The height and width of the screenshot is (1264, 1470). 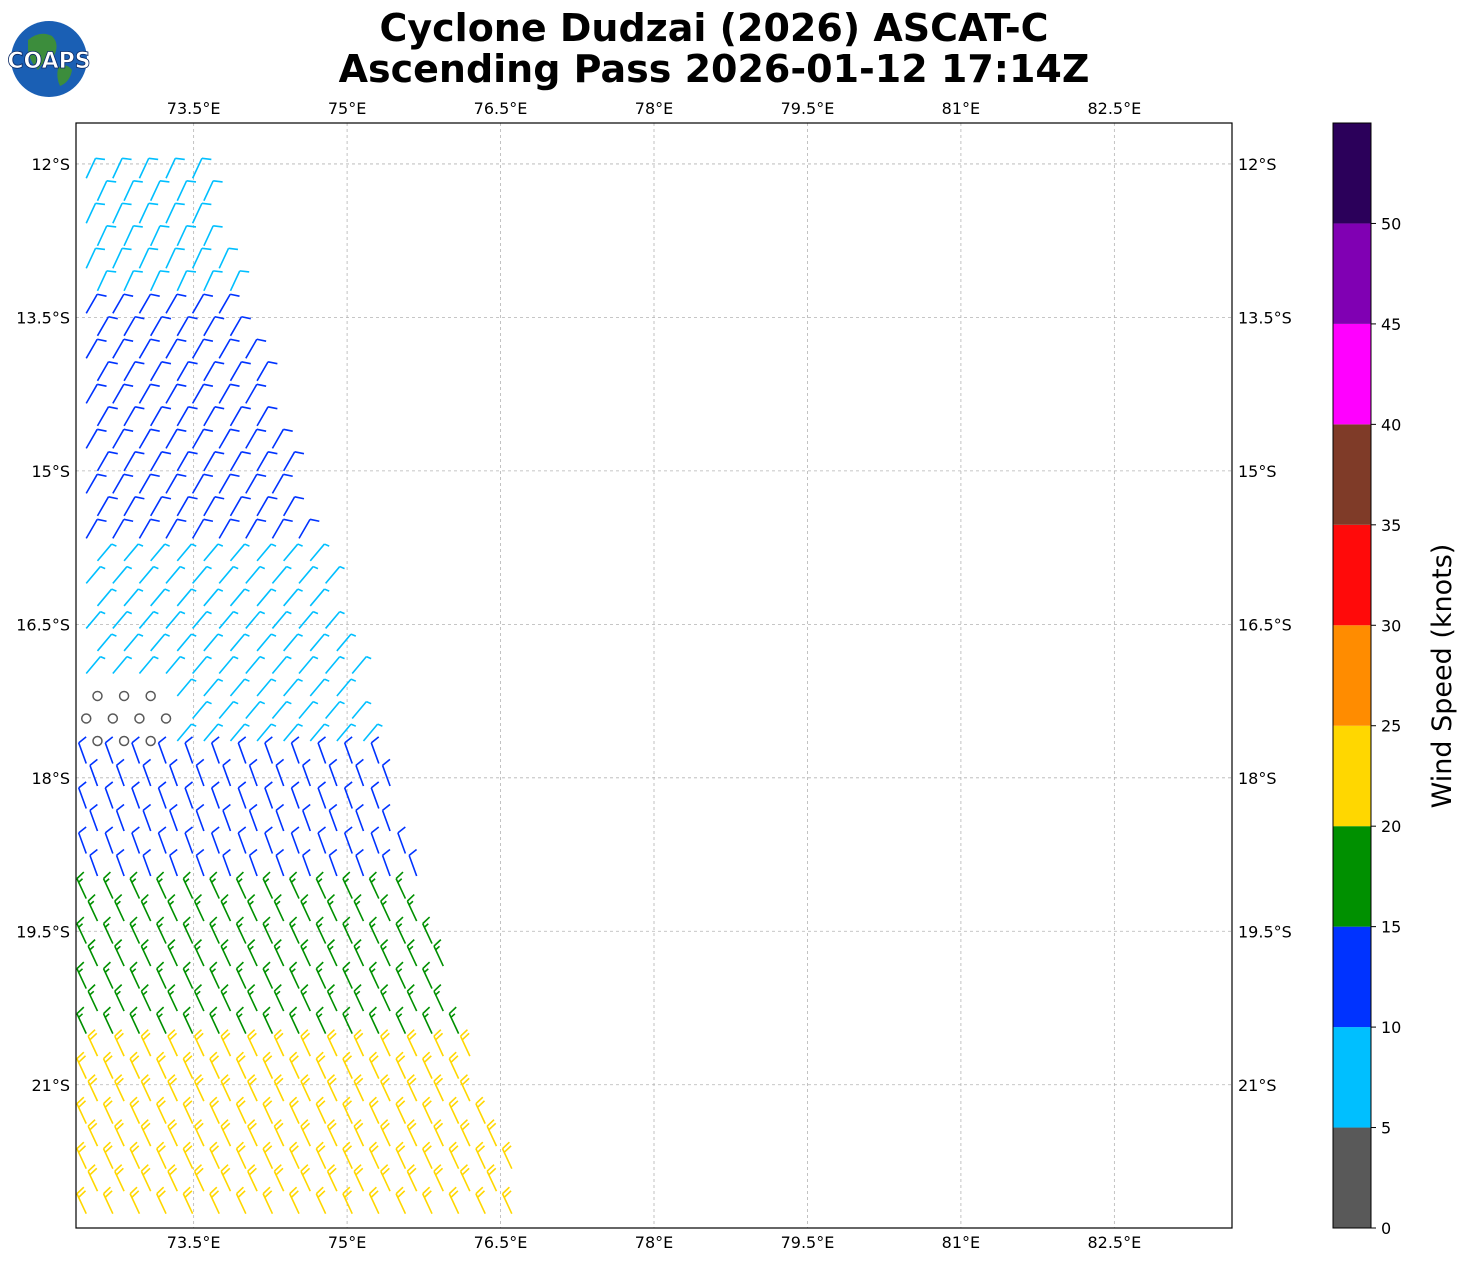 What do you see at coordinates (501, 1242) in the screenshot?
I see `lon-tick-label-bottom: 76.5°E` at bounding box center [501, 1242].